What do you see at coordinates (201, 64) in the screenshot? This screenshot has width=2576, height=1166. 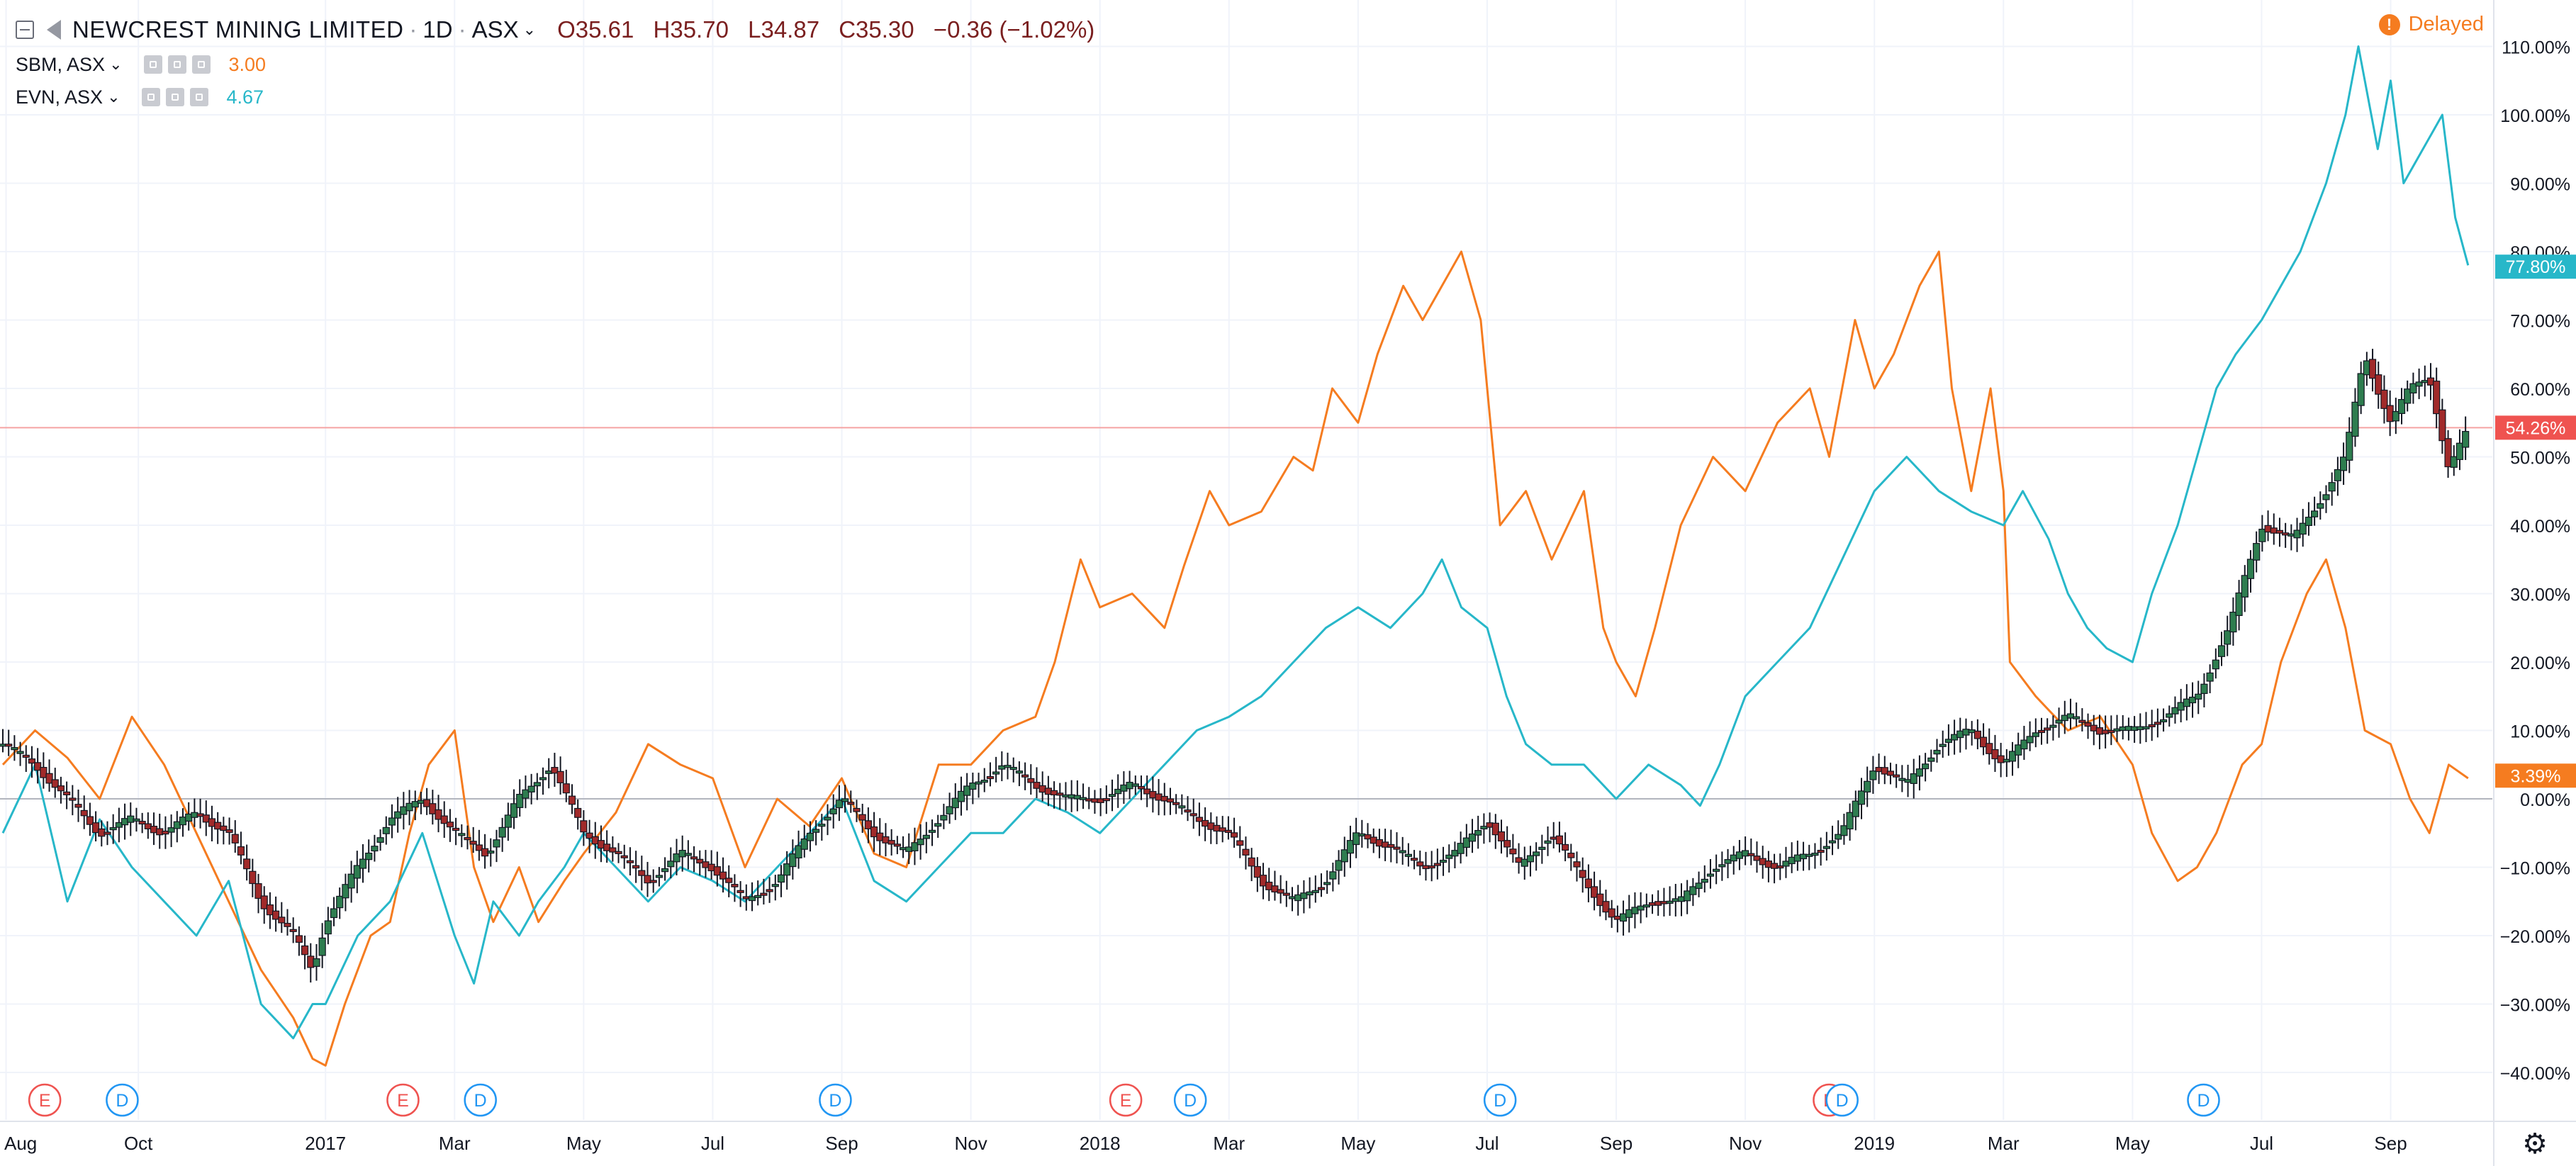 I see `close-icon` at bounding box center [201, 64].